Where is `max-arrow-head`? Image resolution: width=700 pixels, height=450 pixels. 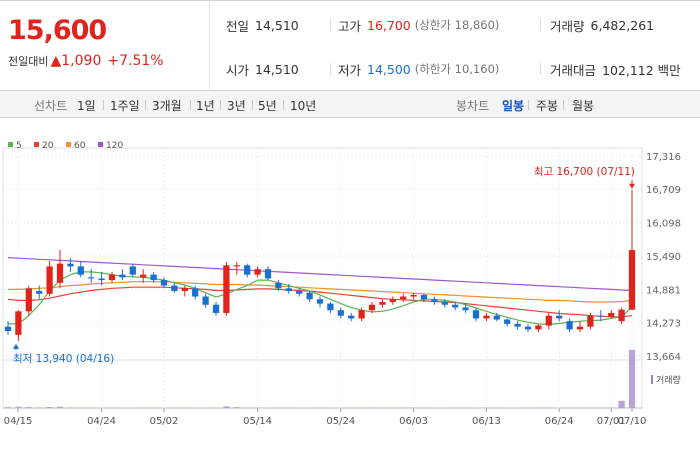
max-arrow-head is located at coordinates (632, 186).